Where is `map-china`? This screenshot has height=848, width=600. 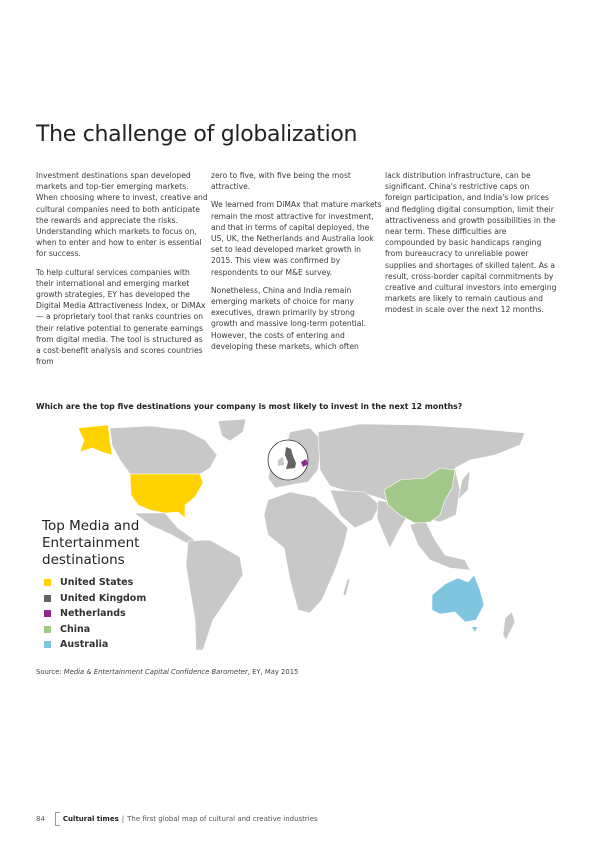 map-china is located at coordinates (419, 495).